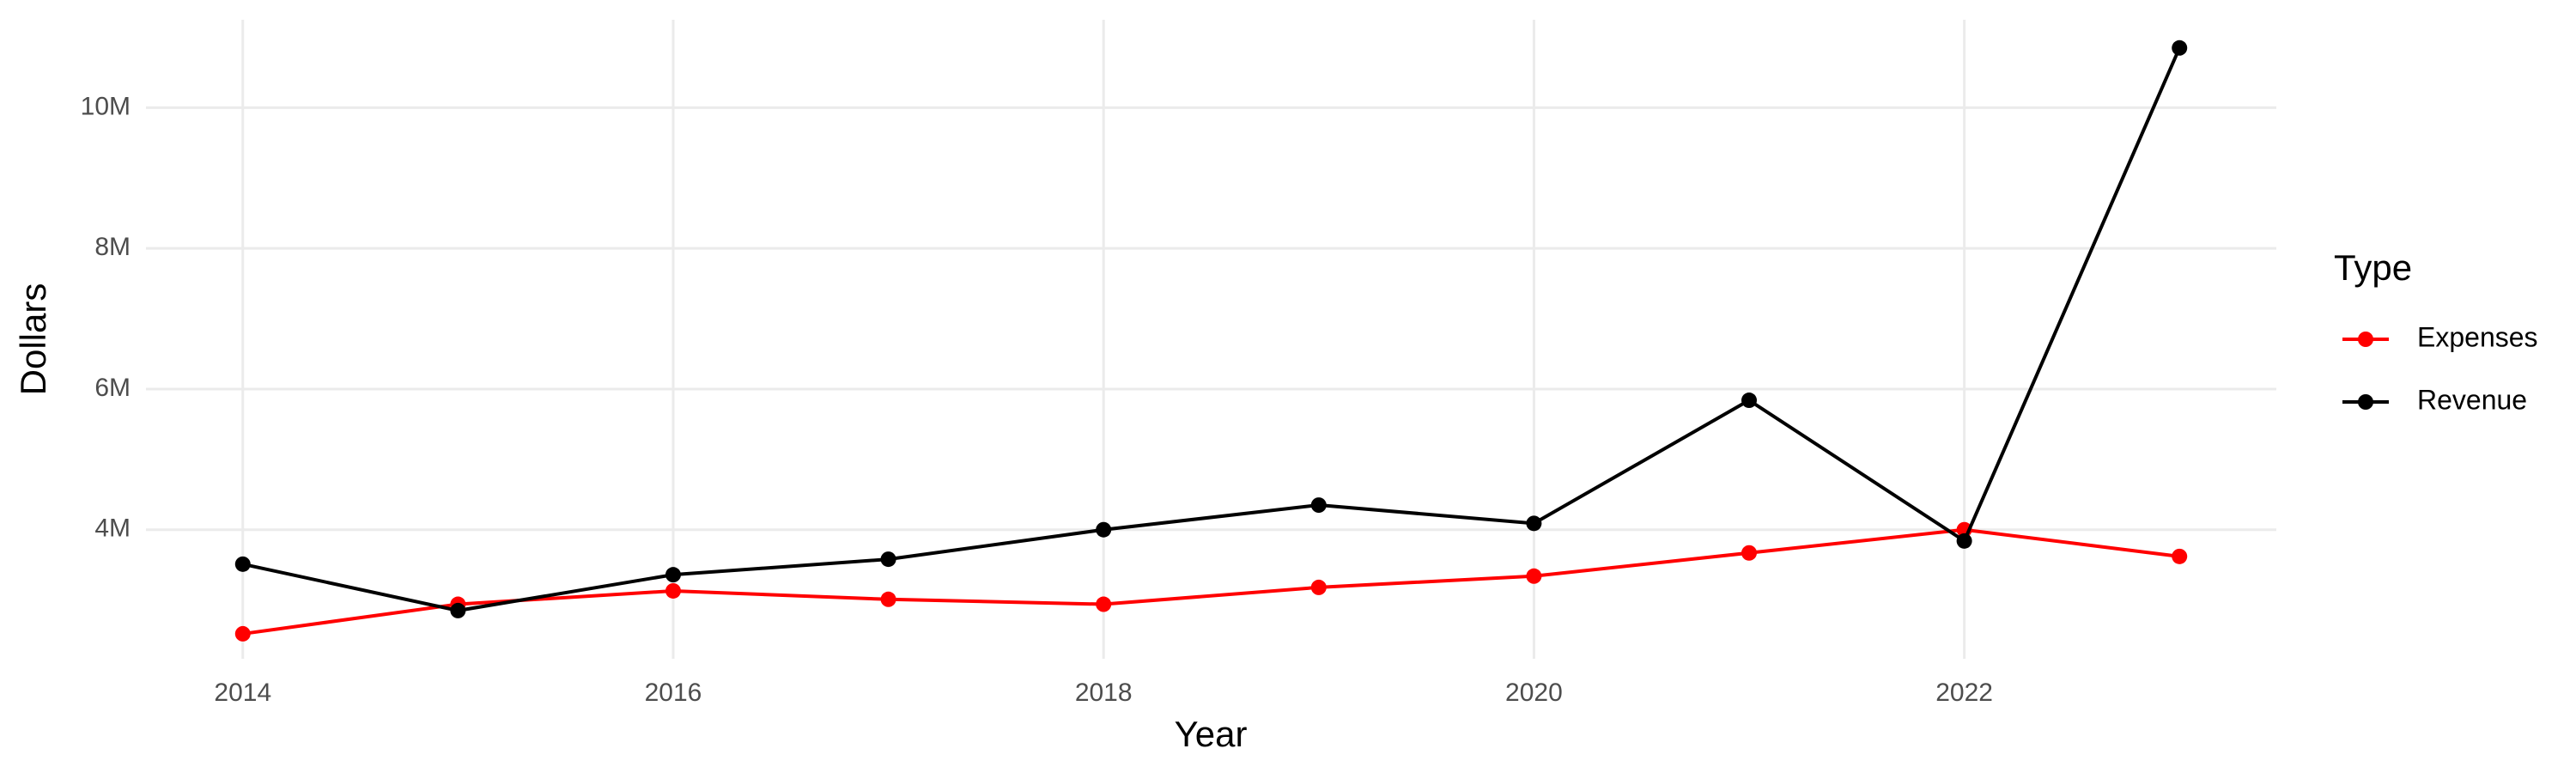 This screenshot has width=2576, height=773. Describe the element at coordinates (242, 693) in the screenshot. I see `x-tick-label: 2014` at that location.